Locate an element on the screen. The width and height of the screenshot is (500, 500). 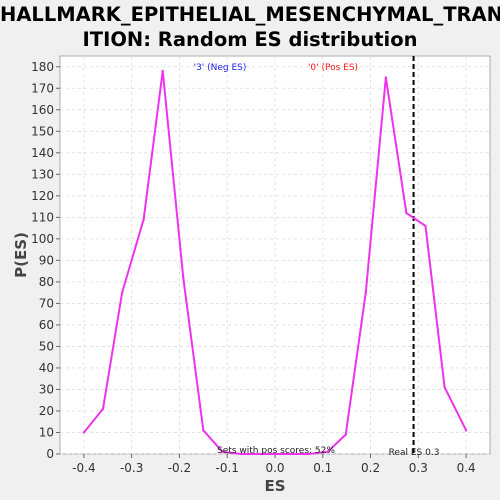
y-tick-label: 90 is located at coordinates (46, 260).